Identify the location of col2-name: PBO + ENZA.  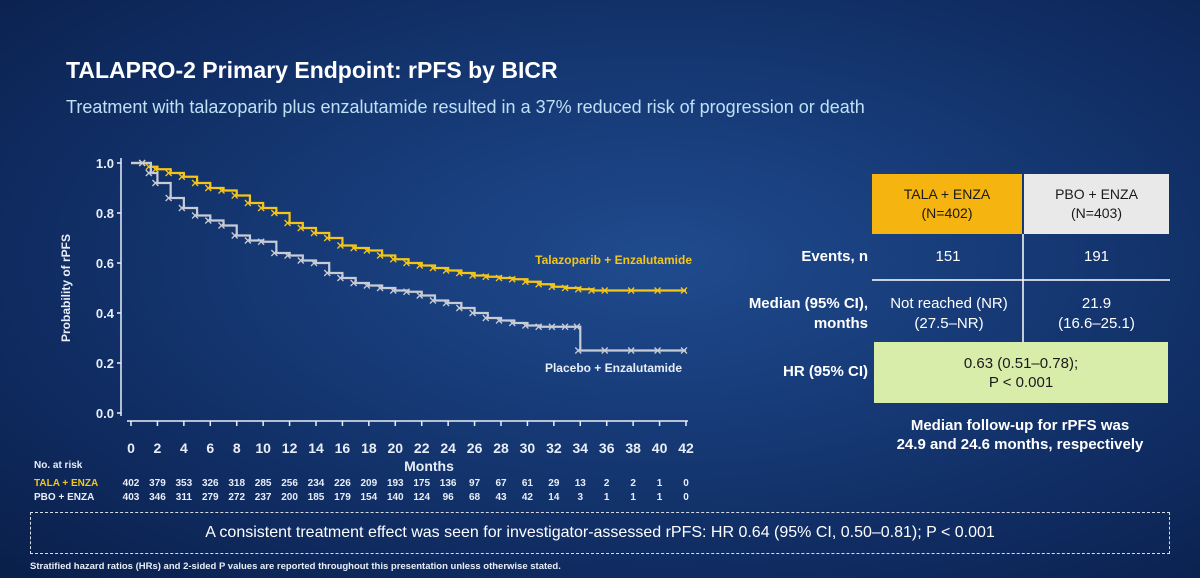
(1096, 194).